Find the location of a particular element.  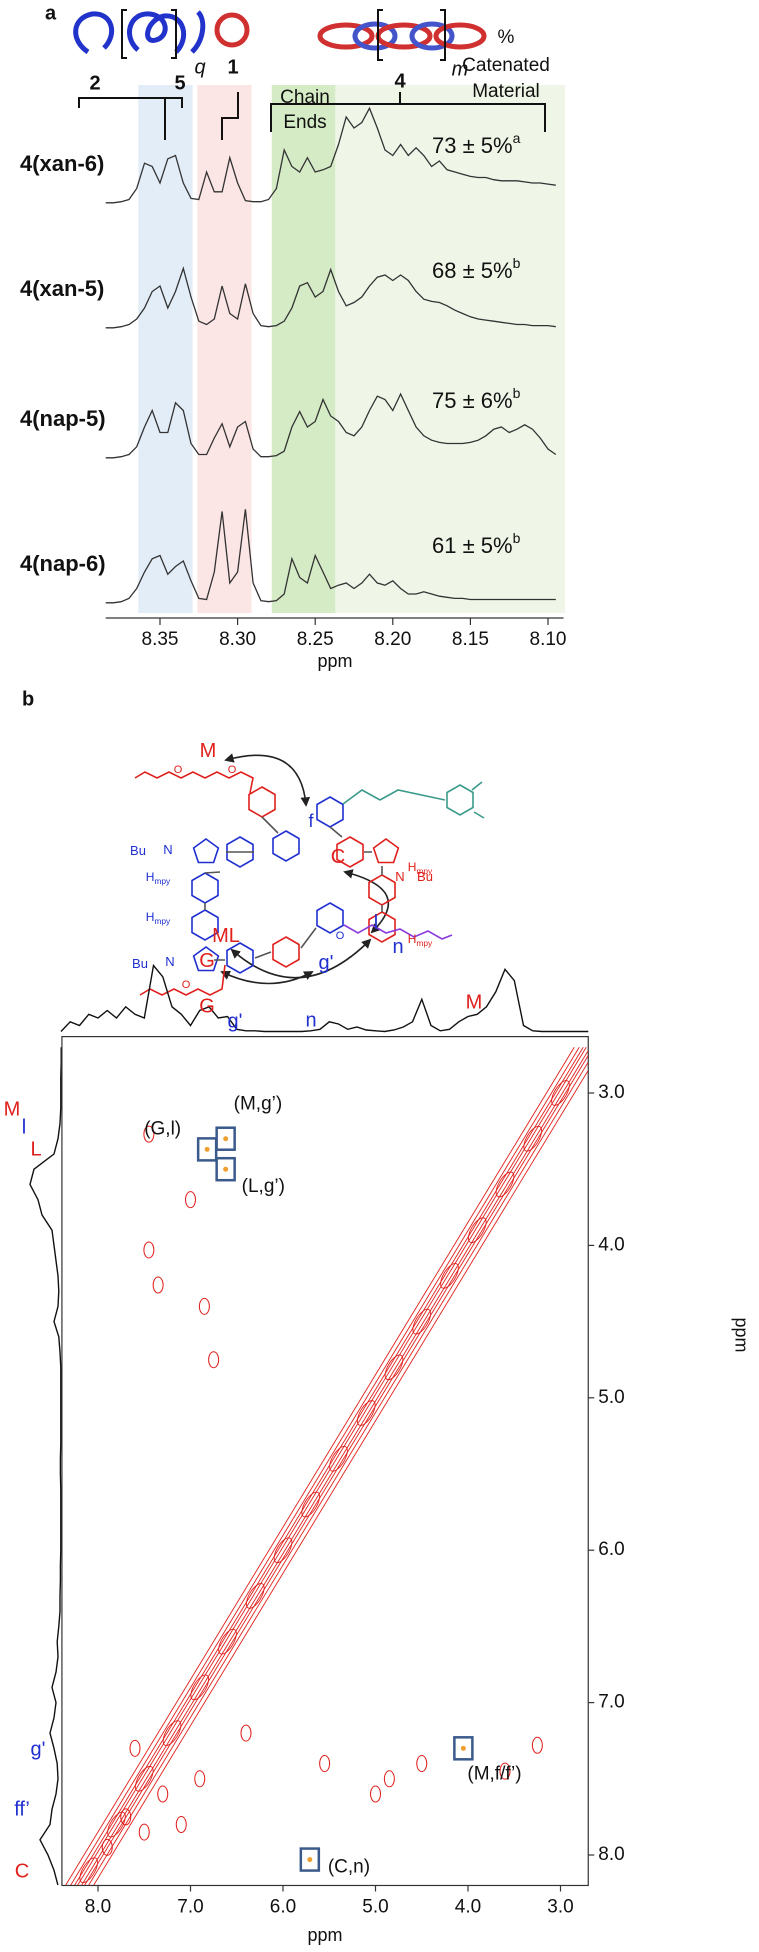

structure-subscript: mpy is located at coordinates (424, 871).